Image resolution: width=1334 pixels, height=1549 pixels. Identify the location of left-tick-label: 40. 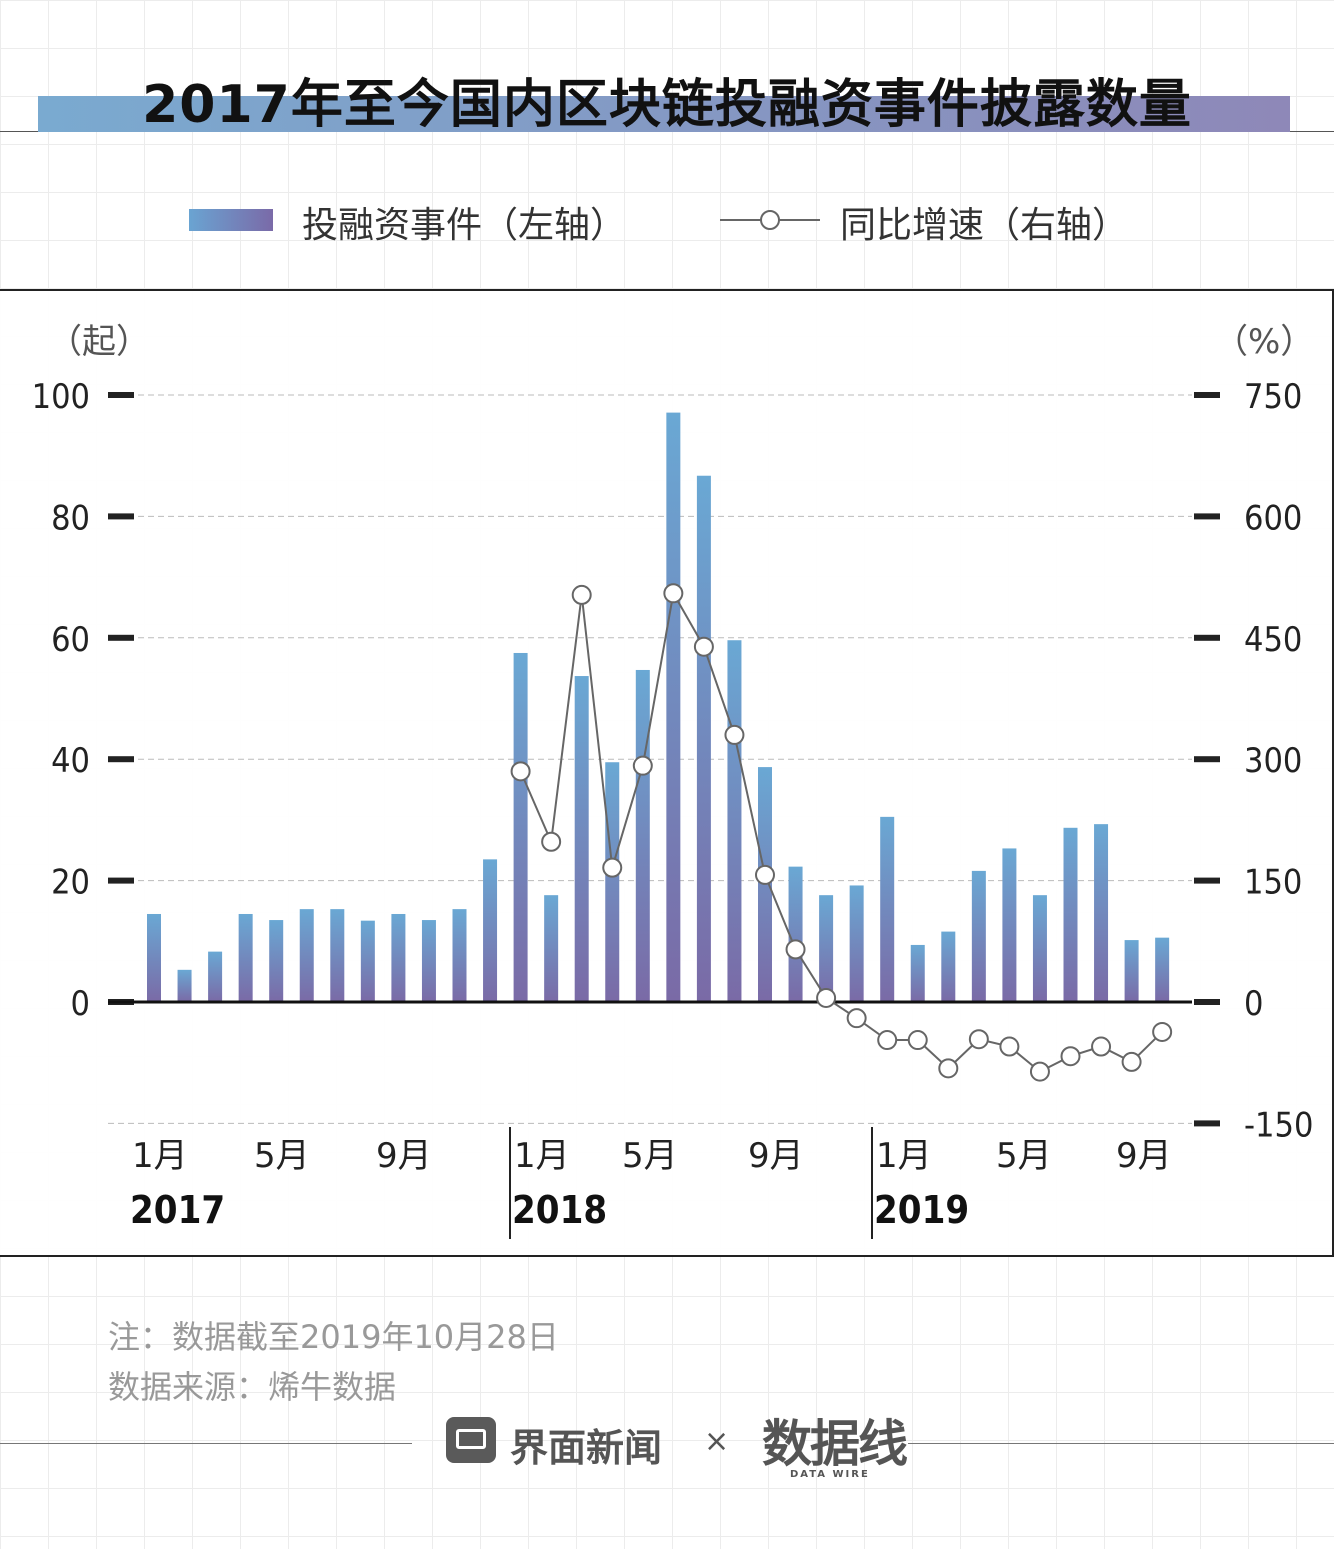
(70, 761).